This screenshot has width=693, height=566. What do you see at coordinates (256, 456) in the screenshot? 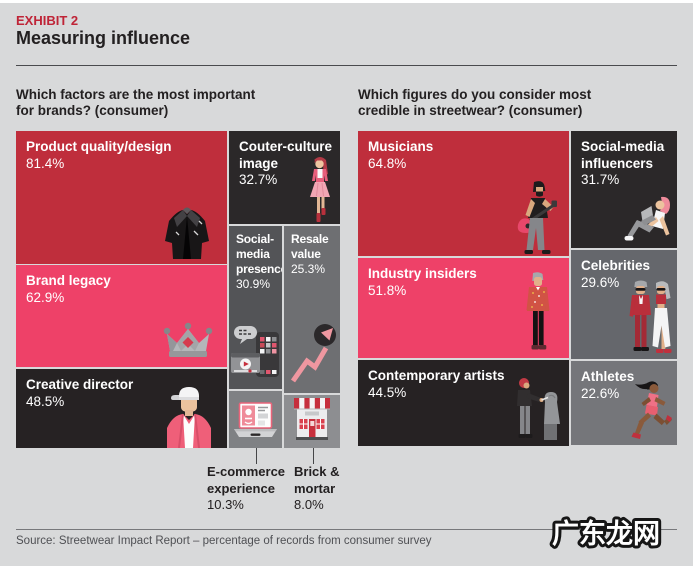
I see `leader-line-ecommerce` at bounding box center [256, 456].